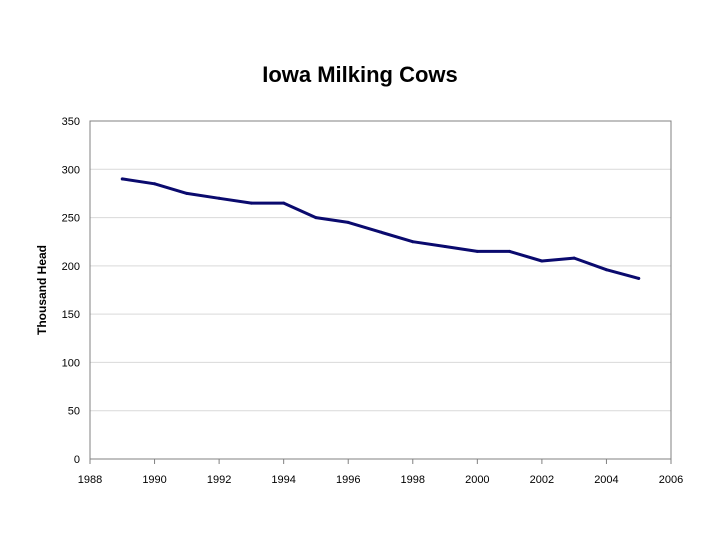 The width and height of the screenshot is (720, 545). Describe the element at coordinates (90, 480) in the screenshot. I see `x-tick-label: 1988` at that location.